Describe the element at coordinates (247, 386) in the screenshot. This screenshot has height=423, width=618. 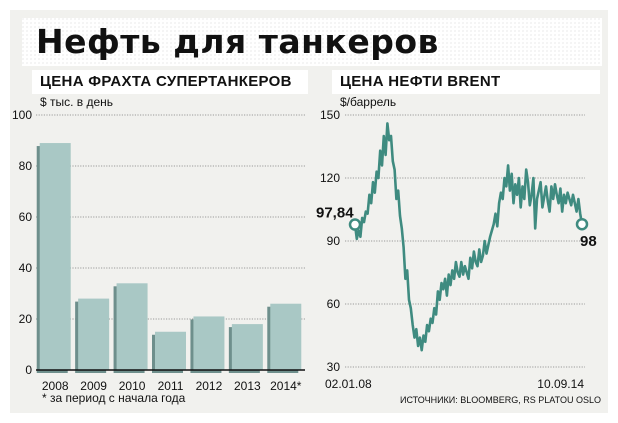
I see `bar-x-tick-label: 2013` at that location.